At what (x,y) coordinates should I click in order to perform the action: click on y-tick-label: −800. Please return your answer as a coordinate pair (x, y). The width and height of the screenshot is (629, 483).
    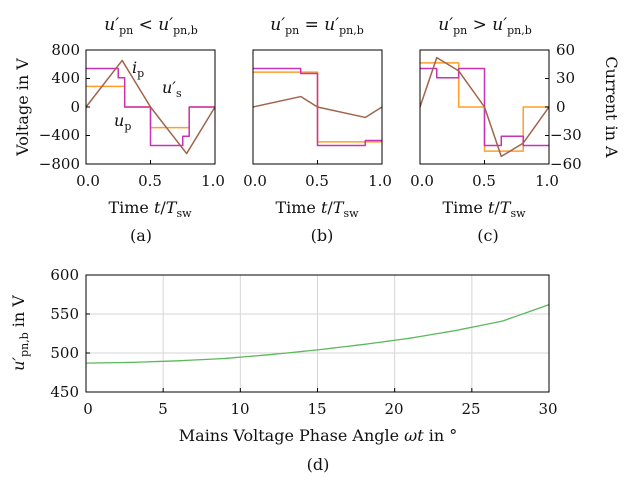
    Looking at the image, I should click on (59, 164).